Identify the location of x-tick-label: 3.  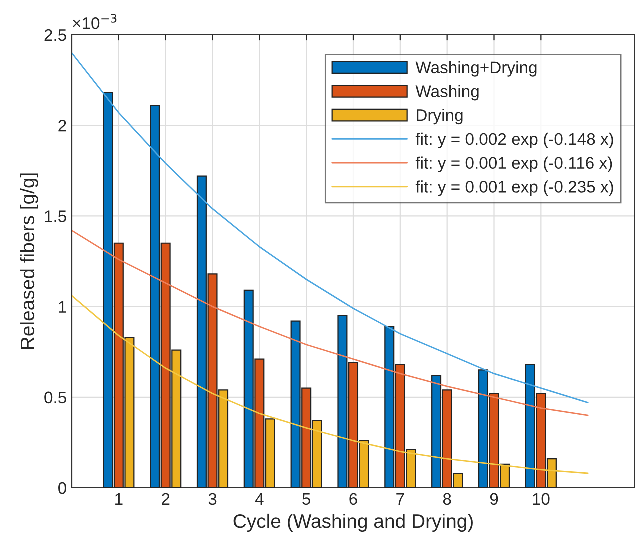
(212, 499).